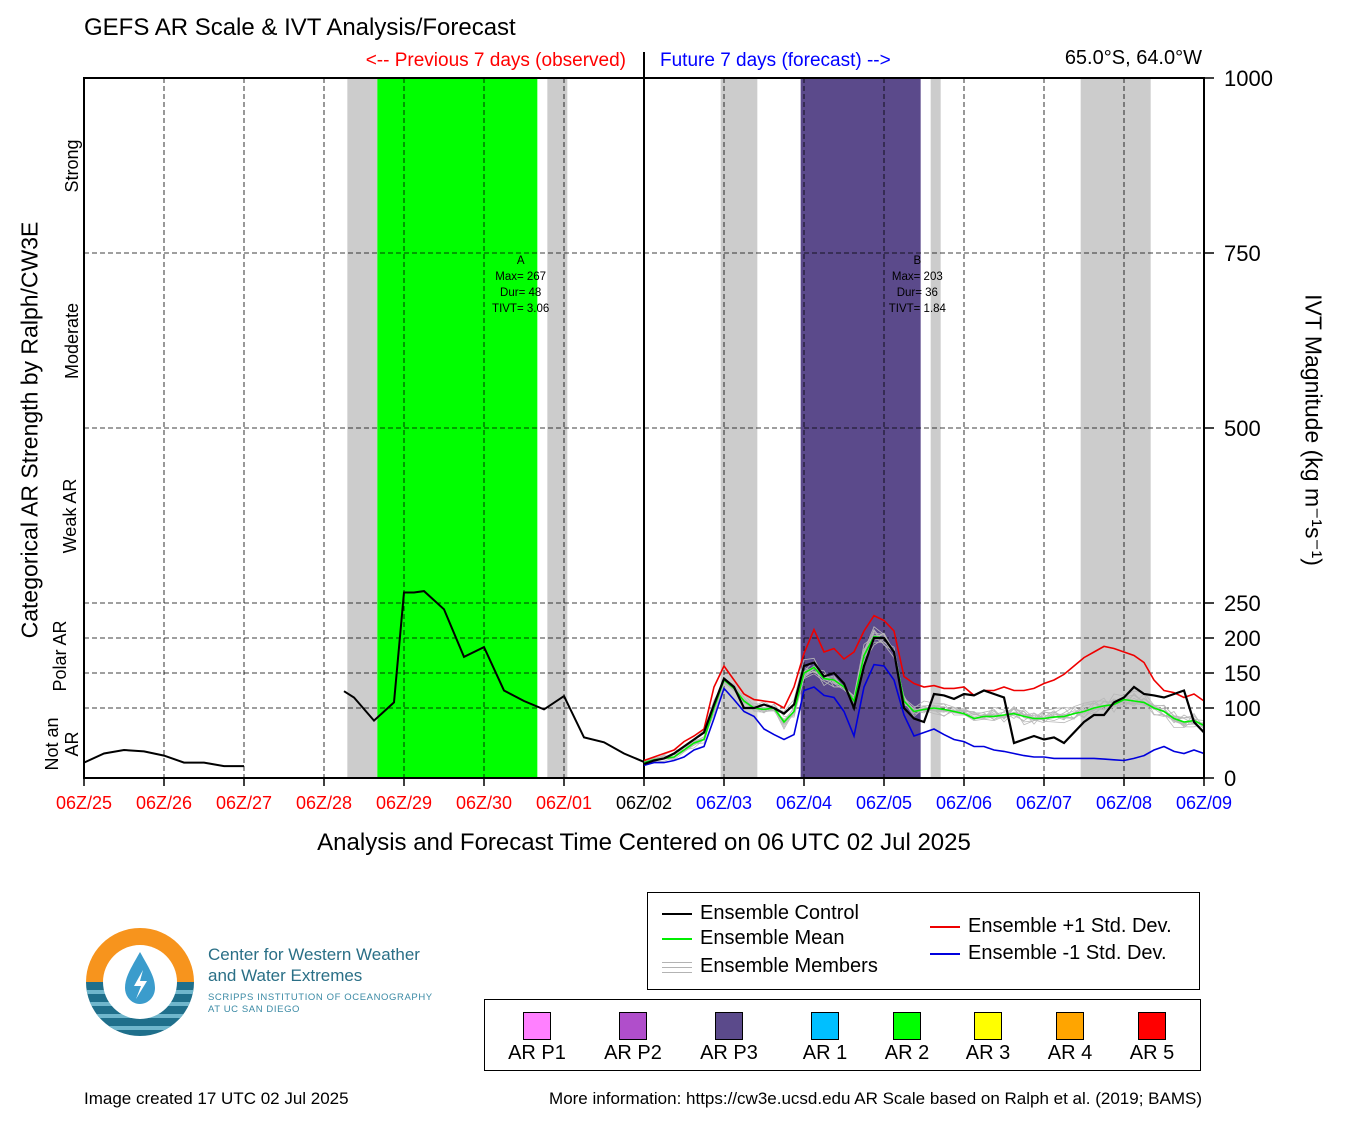 This screenshot has width=1348, height=1128. What do you see at coordinates (564, 803) in the screenshot?
I see `xtick-label-06Z/01: 06Z/01` at bounding box center [564, 803].